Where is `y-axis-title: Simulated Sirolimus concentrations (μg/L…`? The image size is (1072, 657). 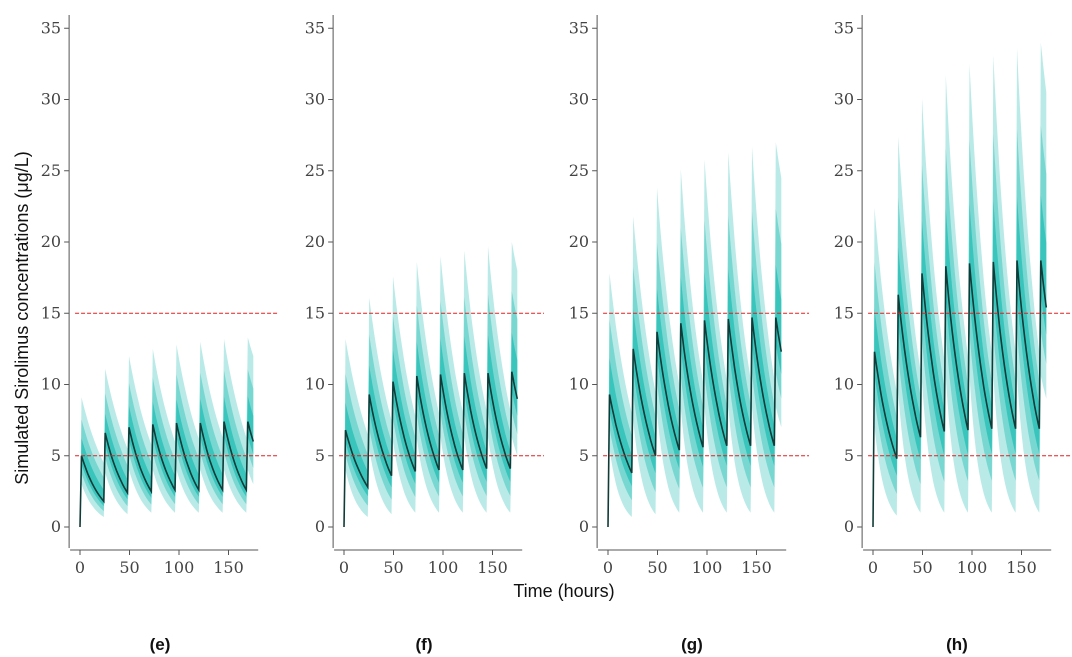 y-axis-title: Simulated Sirolimus concentrations (μg/L… is located at coordinates (22, 318).